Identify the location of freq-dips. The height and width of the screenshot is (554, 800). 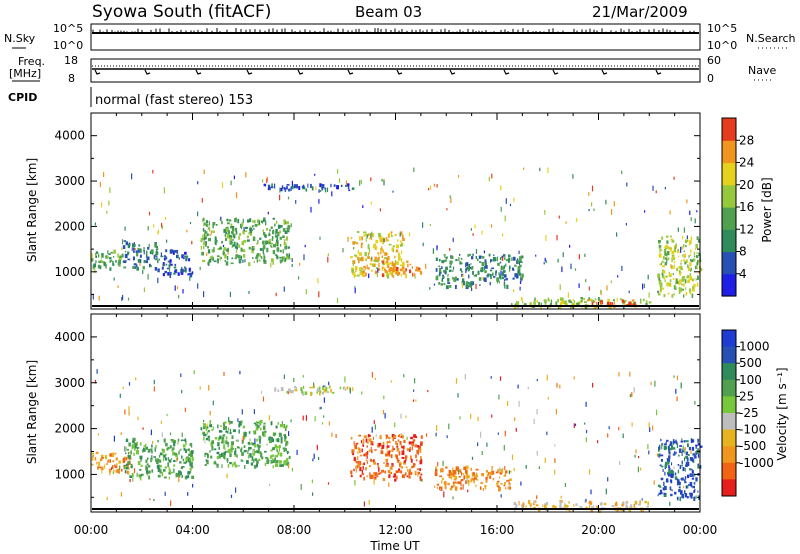
(378, 72).